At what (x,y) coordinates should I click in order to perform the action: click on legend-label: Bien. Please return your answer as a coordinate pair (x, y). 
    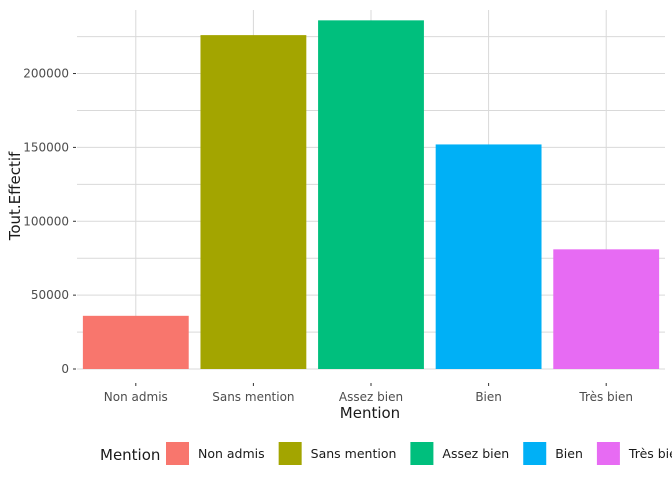
    Looking at the image, I should click on (569, 453).